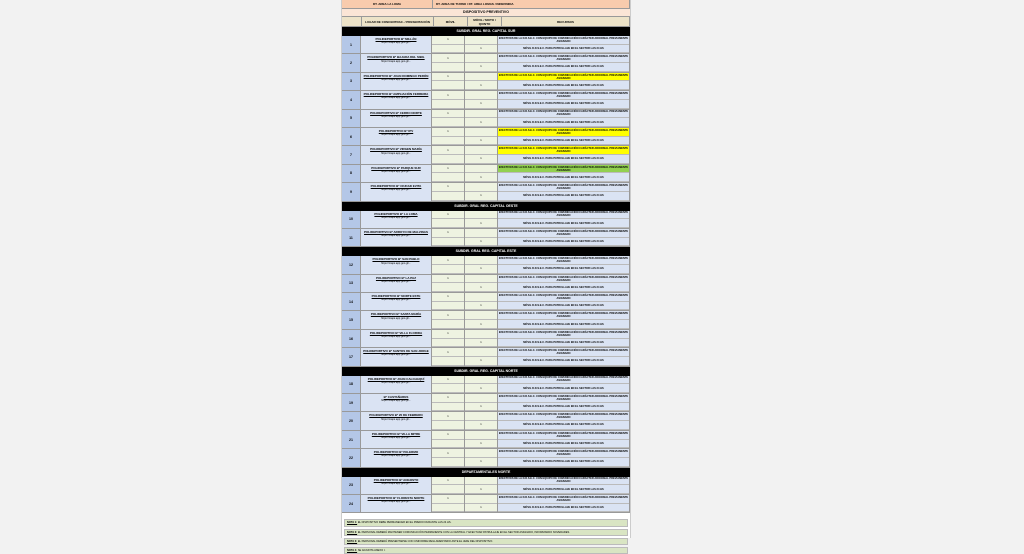 The height and width of the screenshot is (554, 1024). What do you see at coordinates (351, 81) in the screenshot?
I see `row-number: 3` at bounding box center [351, 81].